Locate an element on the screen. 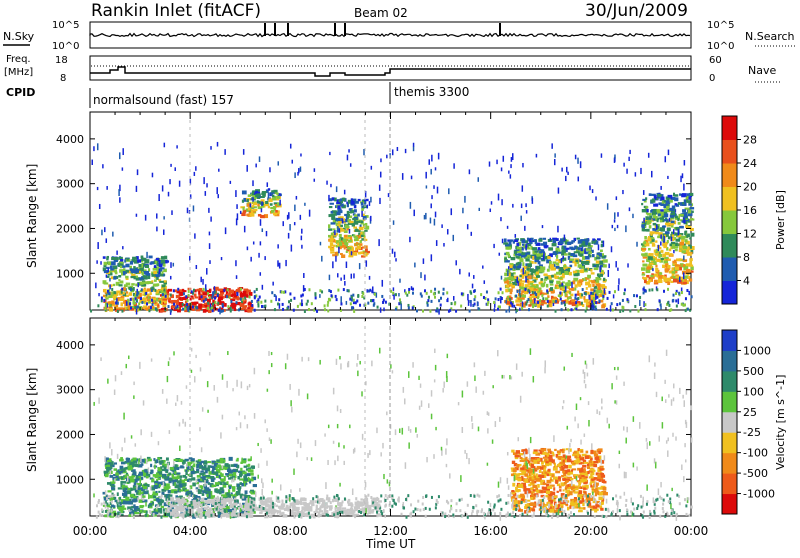  freq-tick-top: 18 is located at coordinates (61, 60).